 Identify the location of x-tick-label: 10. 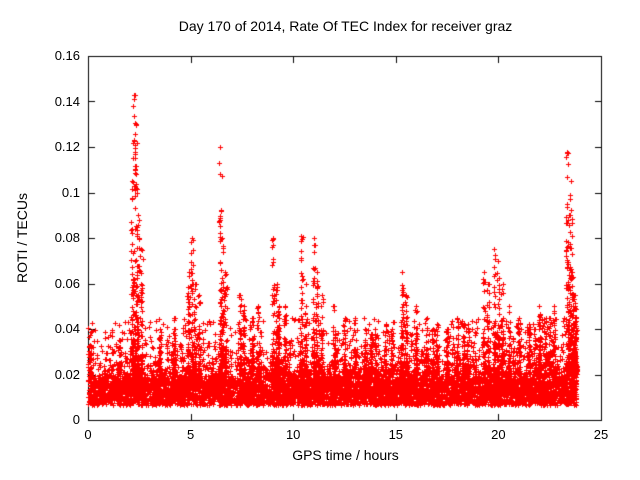
(293, 434).